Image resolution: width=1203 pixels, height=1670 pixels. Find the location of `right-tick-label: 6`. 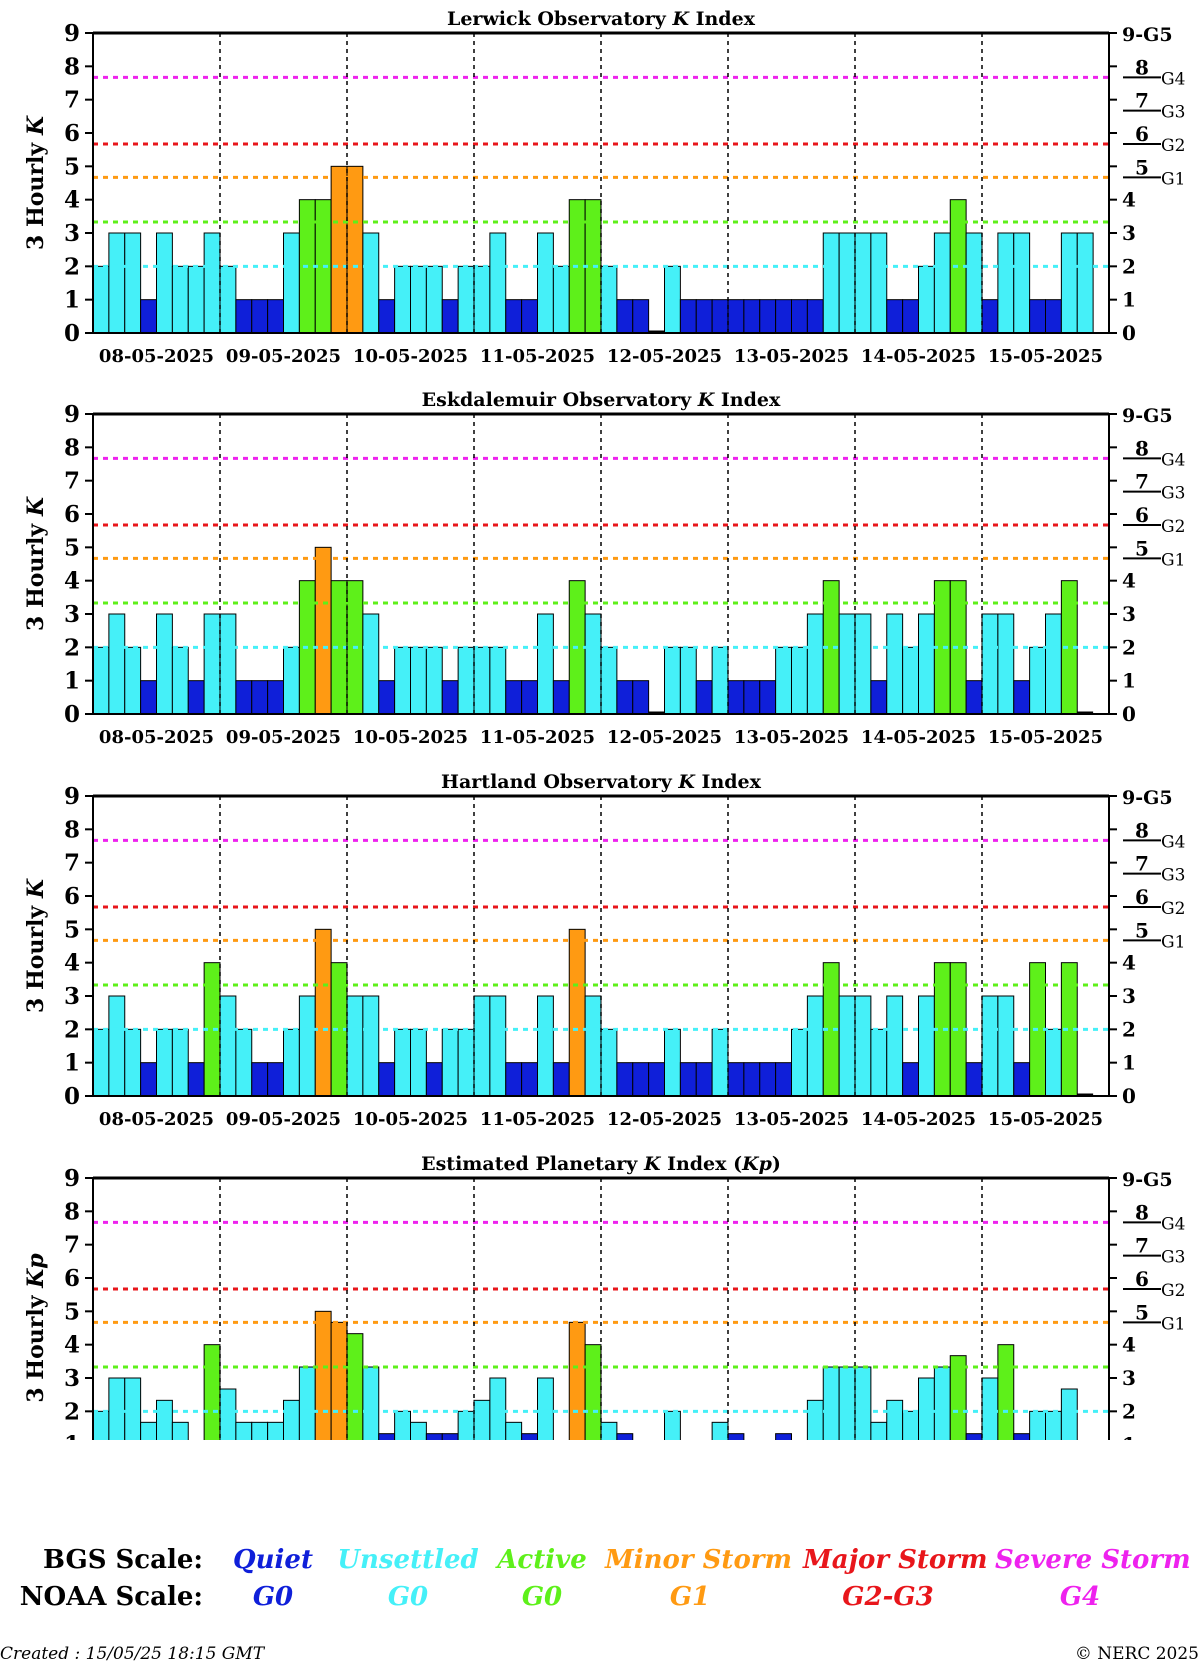

right-tick-label: 6 is located at coordinates (1142, 897).